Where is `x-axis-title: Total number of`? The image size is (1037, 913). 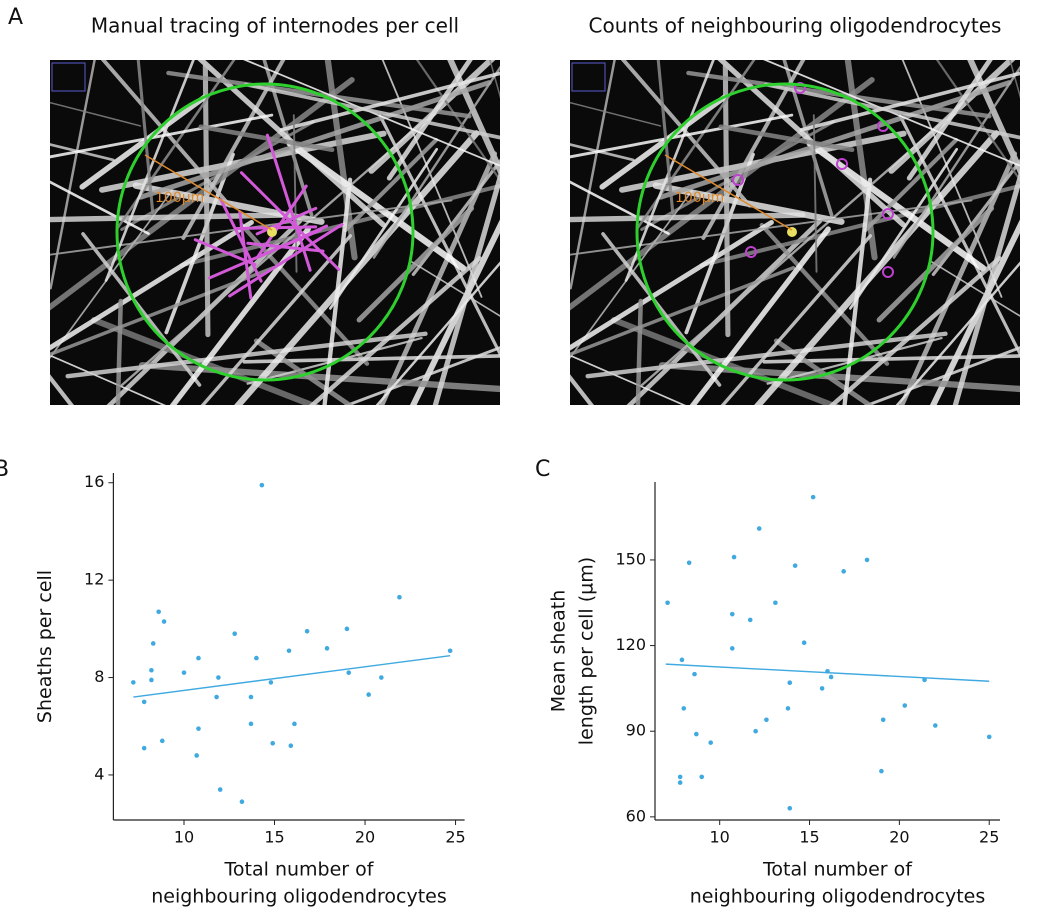 x-axis-title: Total number of is located at coordinates (837, 870).